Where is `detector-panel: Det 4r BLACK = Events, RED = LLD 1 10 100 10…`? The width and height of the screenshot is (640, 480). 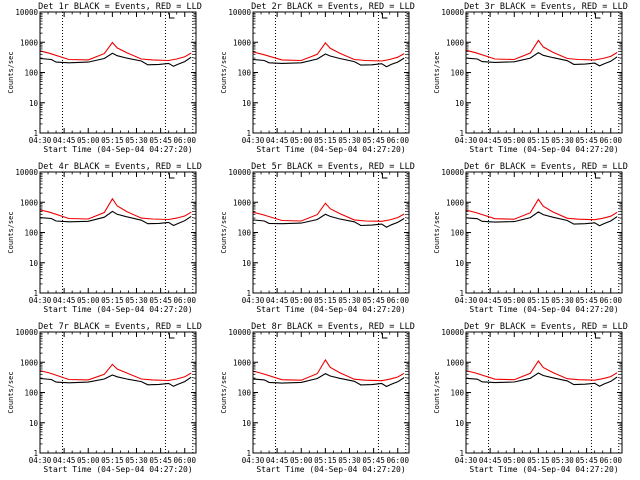 detector-panel: Det 4r BLACK = Events, RED = LLD 1 10 100 10… is located at coordinates (104, 238).